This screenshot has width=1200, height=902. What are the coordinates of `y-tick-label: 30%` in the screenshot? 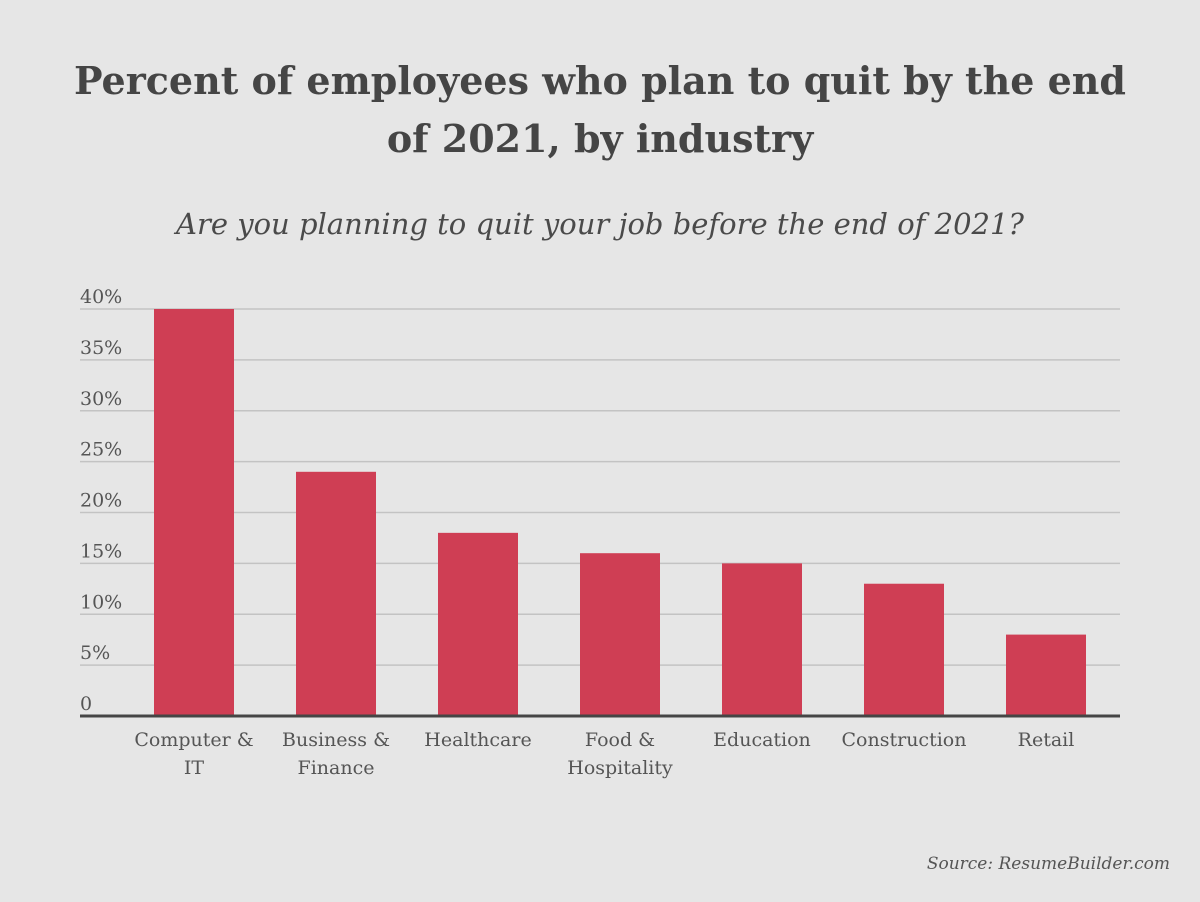 It's located at (101, 399).